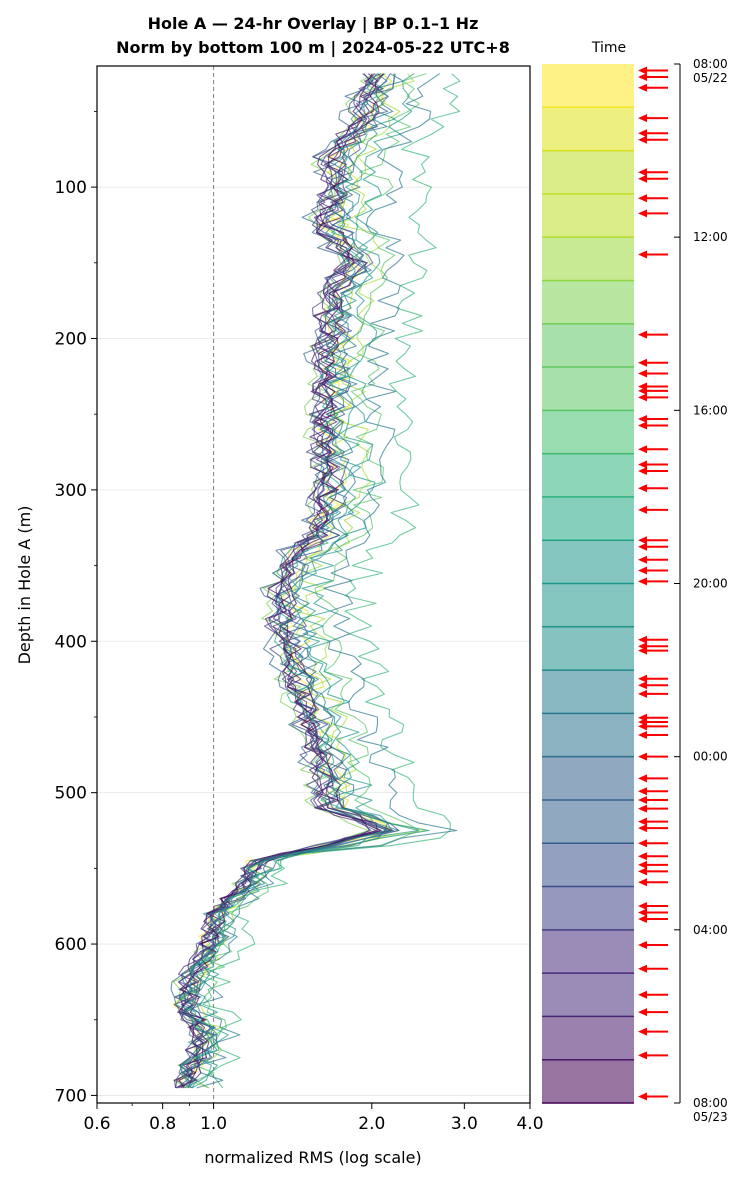  I want to click on x-tick-label-0.6: 0.6, so click(96, 1124).